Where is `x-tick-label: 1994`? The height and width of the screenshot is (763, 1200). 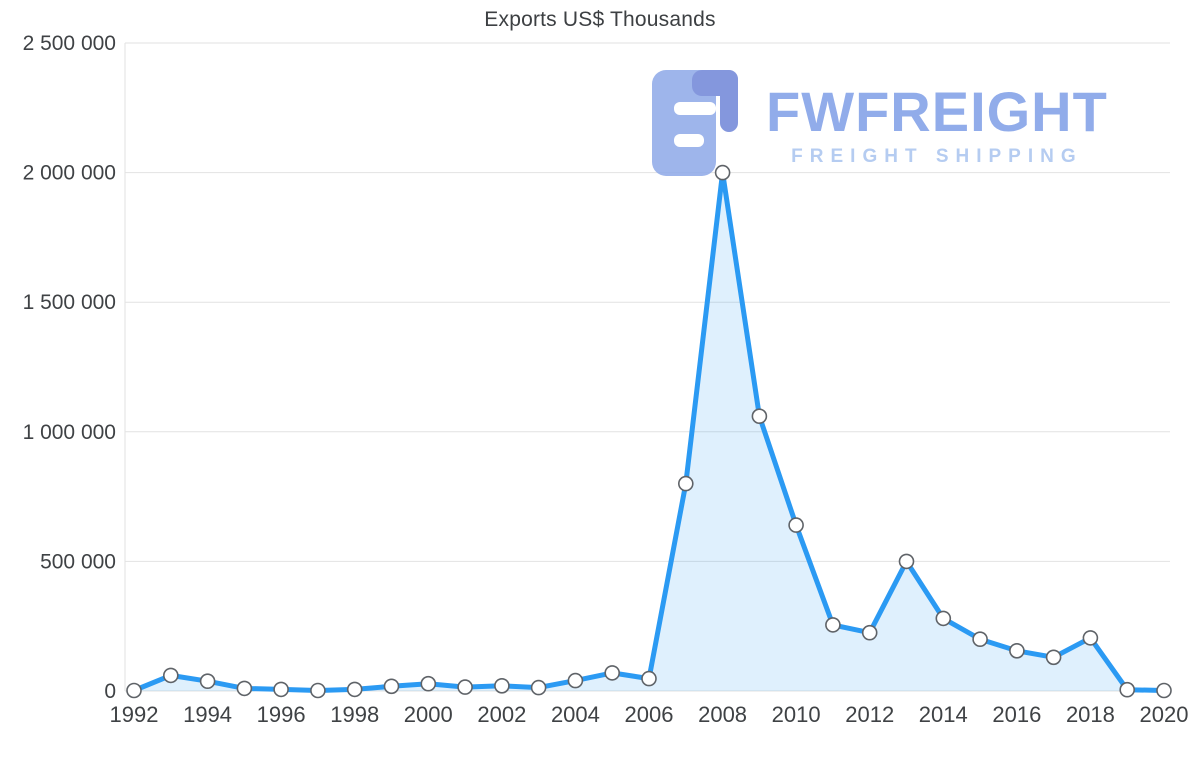
x-tick-label: 1994 is located at coordinates (207, 714).